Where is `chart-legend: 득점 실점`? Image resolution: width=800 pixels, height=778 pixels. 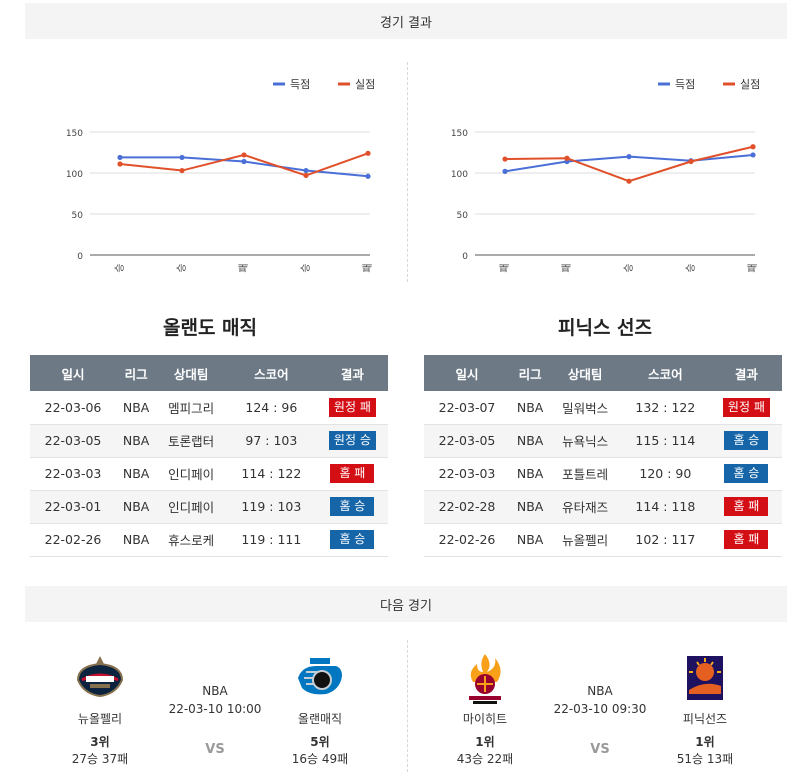
chart-legend: 득점 실점 is located at coordinates (324, 84).